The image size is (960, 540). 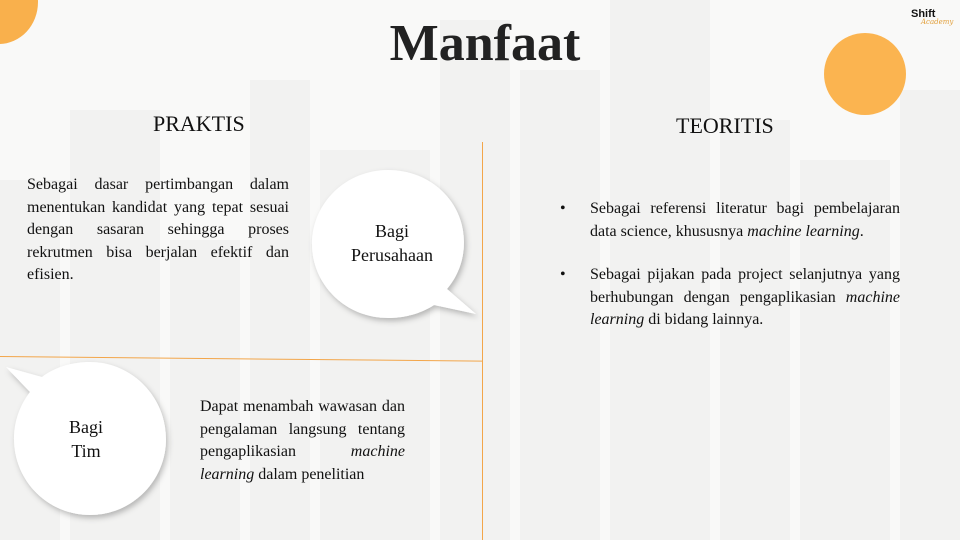 What do you see at coordinates (725, 125) in the screenshot?
I see `heading-teoritis: TEORITIS` at bounding box center [725, 125].